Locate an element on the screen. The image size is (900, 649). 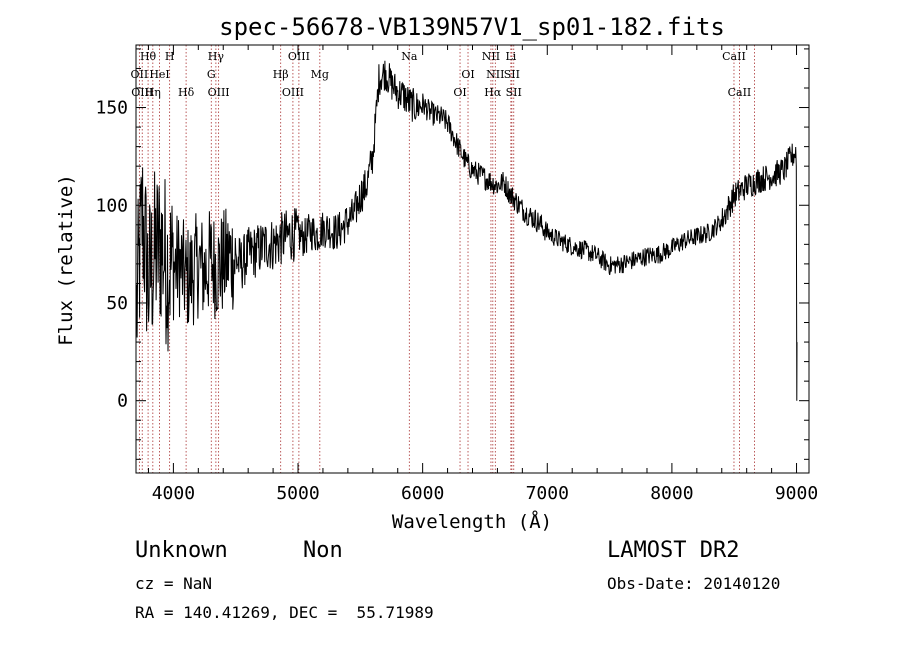
x-tick-label: 7000 is located at coordinates (547, 493).